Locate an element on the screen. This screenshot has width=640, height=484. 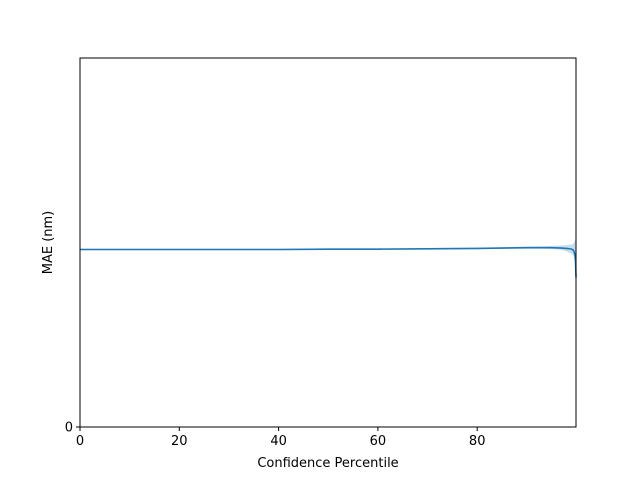
x-tick-label: 80 is located at coordinates (477, 441).